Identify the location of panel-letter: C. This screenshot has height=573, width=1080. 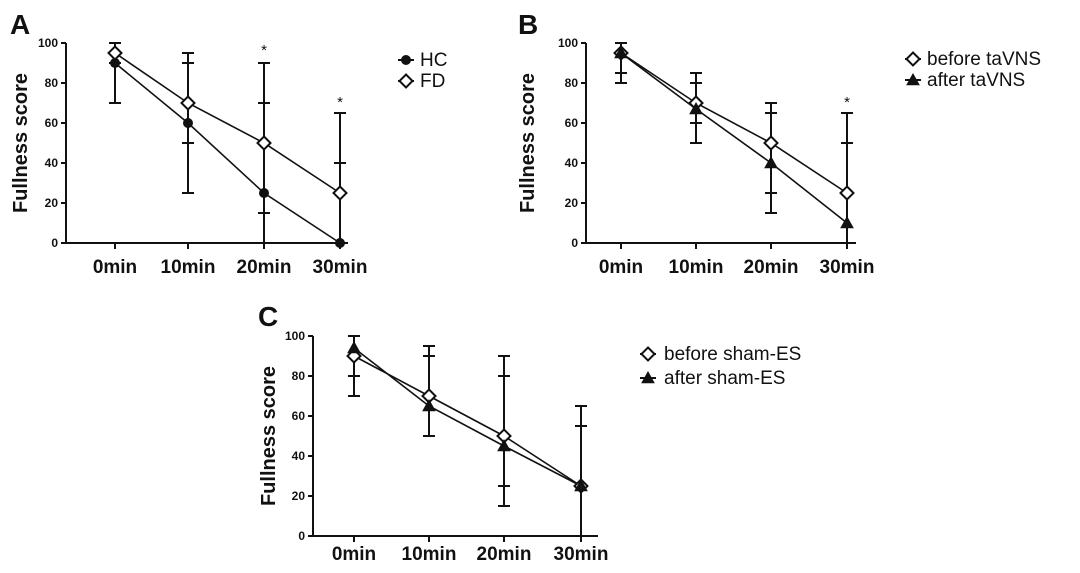
(268, 316).